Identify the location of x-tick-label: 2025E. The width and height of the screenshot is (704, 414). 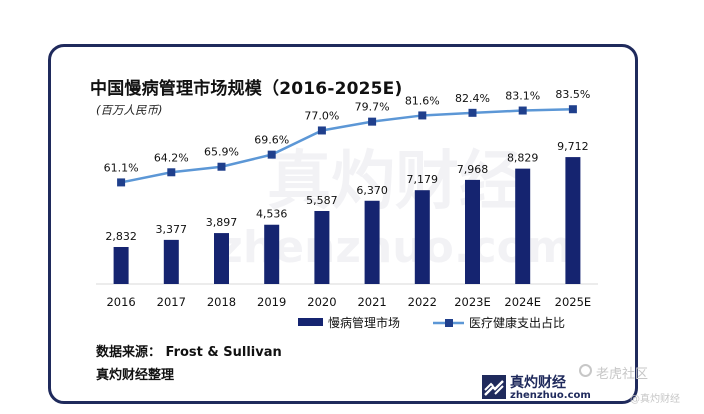
(573, 302).